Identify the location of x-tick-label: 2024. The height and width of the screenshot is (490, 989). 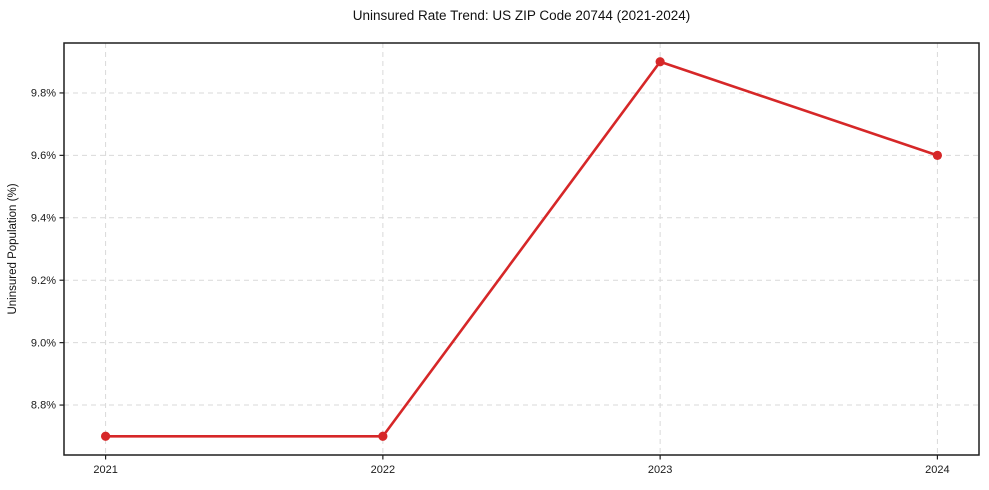
(937, 470).